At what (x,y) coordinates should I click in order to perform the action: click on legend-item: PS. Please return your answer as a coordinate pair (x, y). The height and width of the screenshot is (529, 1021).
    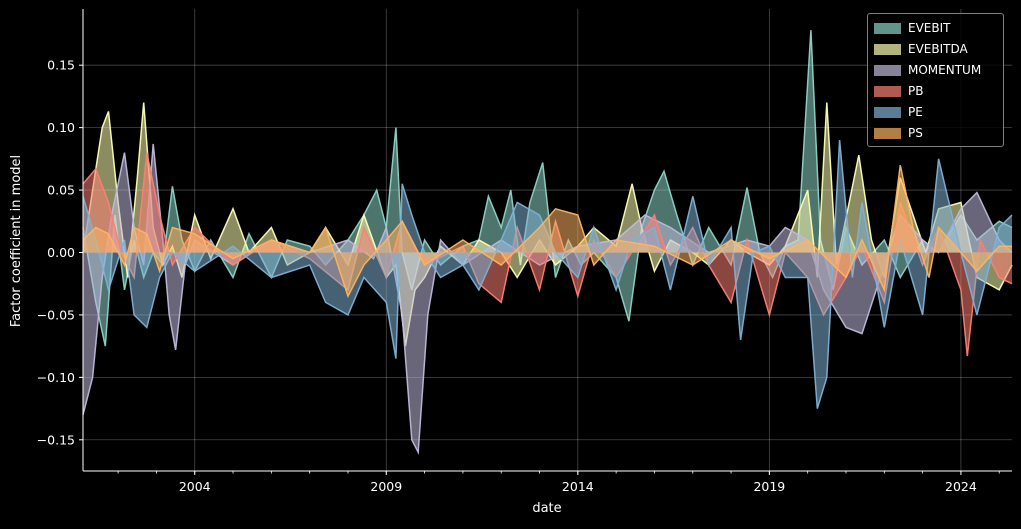
    Looking at the image, I should click on (898, 133).